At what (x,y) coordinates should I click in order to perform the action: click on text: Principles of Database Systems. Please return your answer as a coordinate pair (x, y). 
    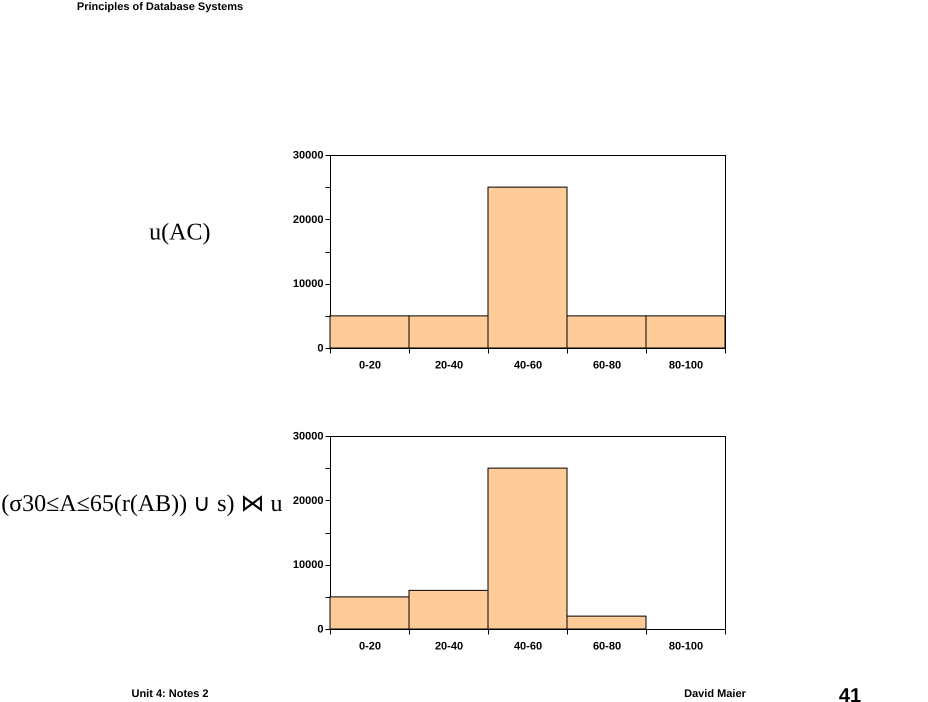
    Looking at the image, I should click on (160, 7).